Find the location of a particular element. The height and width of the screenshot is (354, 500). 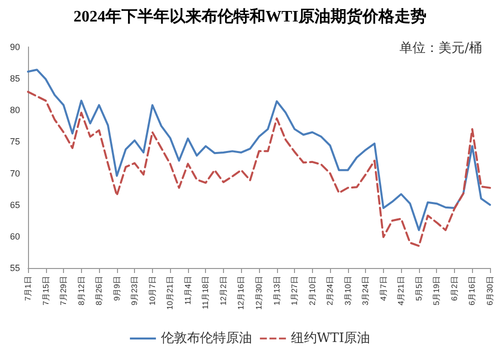

y-tick-label: 75 is located at coordinates (15, 141).